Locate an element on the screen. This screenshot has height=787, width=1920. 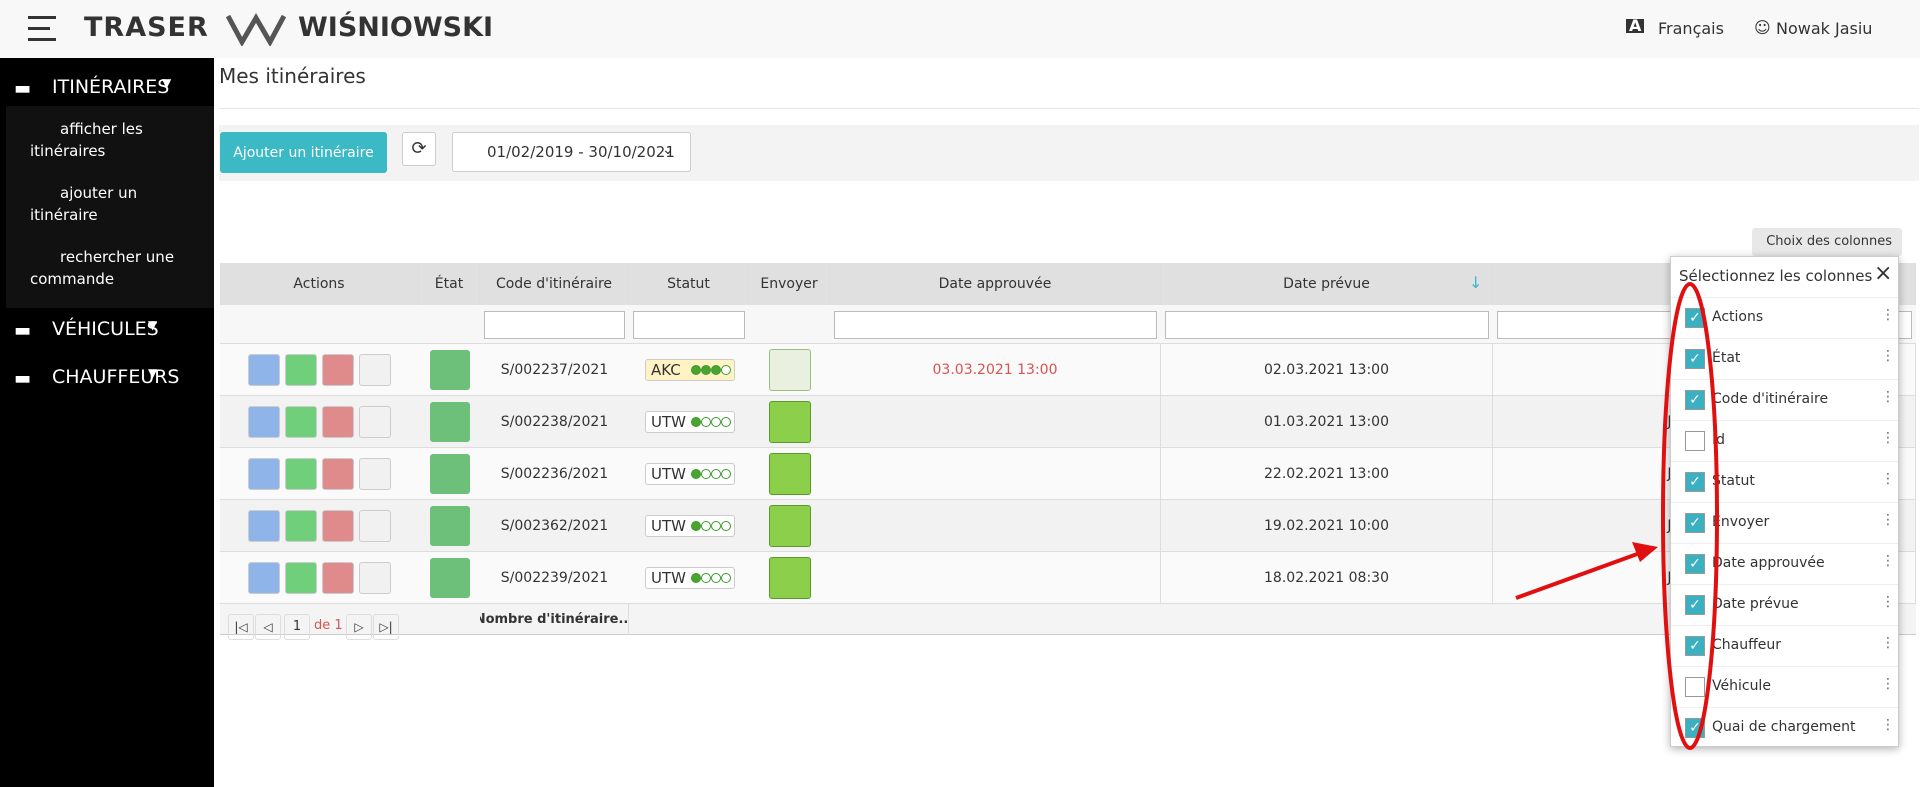
nav-item: ajouter un itinéraire is located at coordinates (84, 204).